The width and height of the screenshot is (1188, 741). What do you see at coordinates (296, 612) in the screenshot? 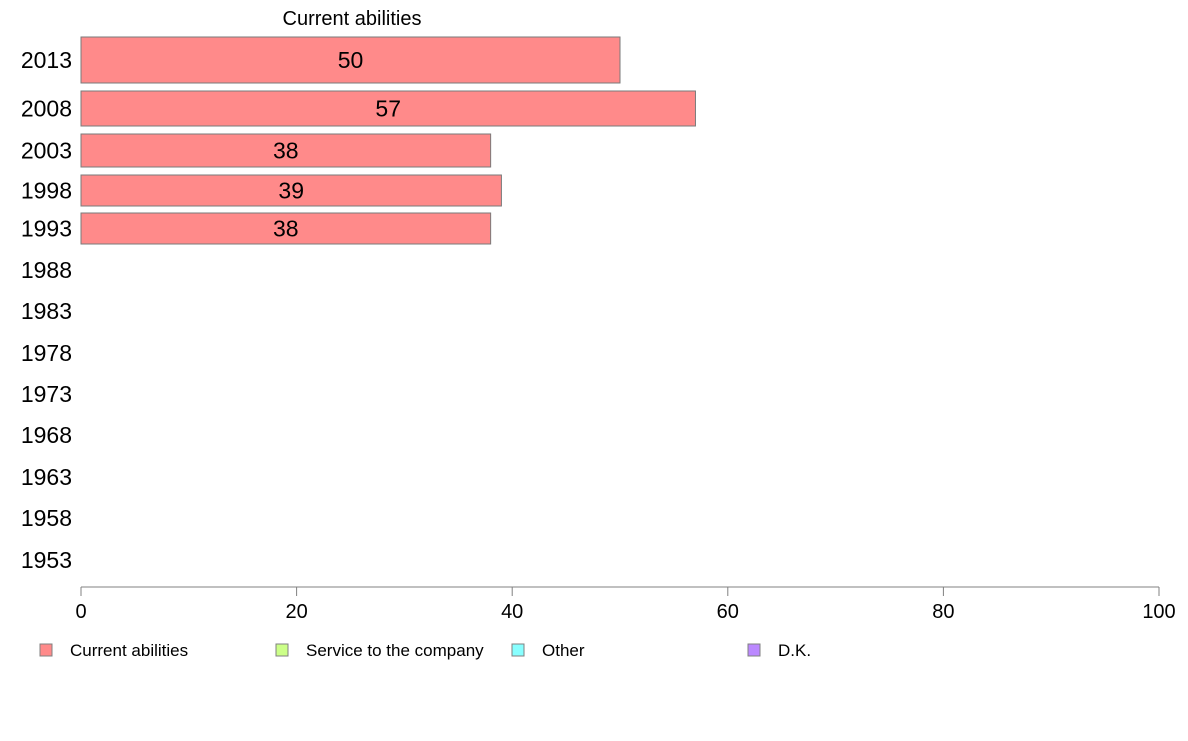
I see `x-tick-label-20: 20` at bounding box center [296, 612].